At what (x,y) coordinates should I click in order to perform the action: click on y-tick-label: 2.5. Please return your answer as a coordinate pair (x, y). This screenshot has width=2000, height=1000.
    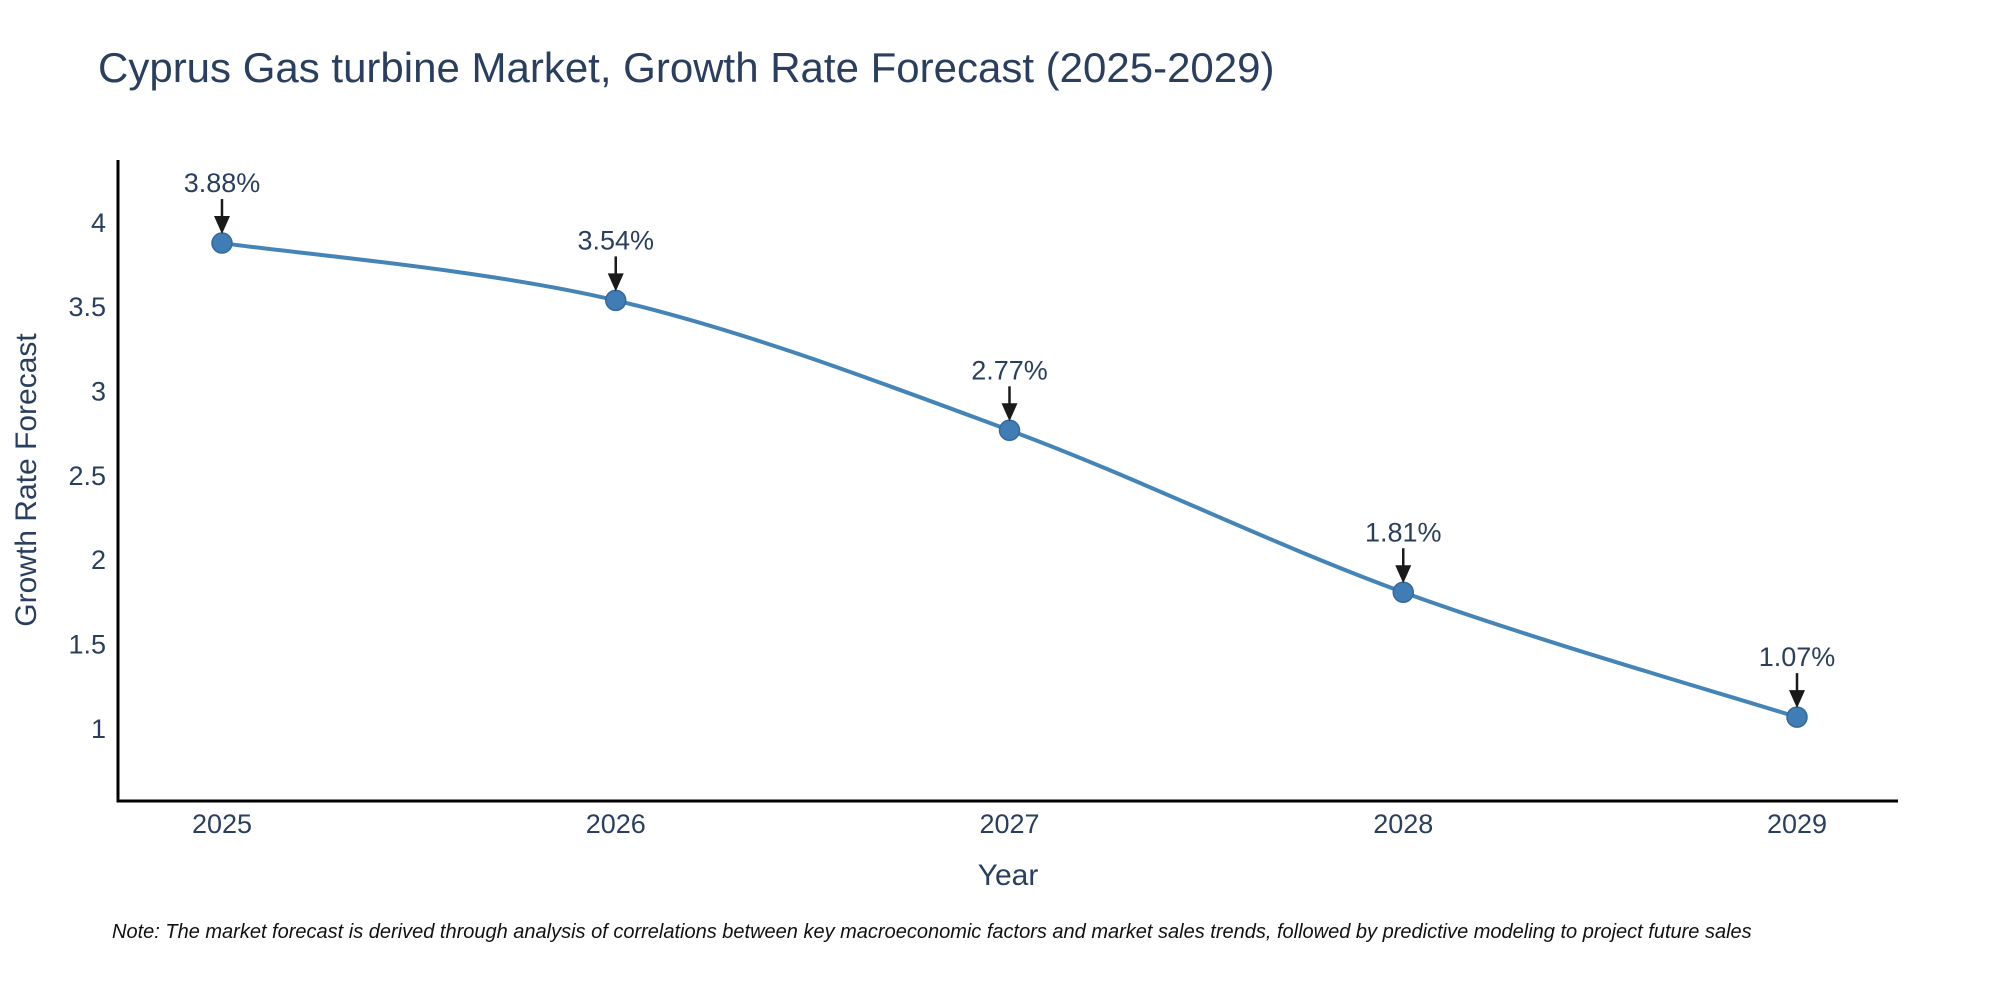
    Looking at the image, I should click on (87, 476).